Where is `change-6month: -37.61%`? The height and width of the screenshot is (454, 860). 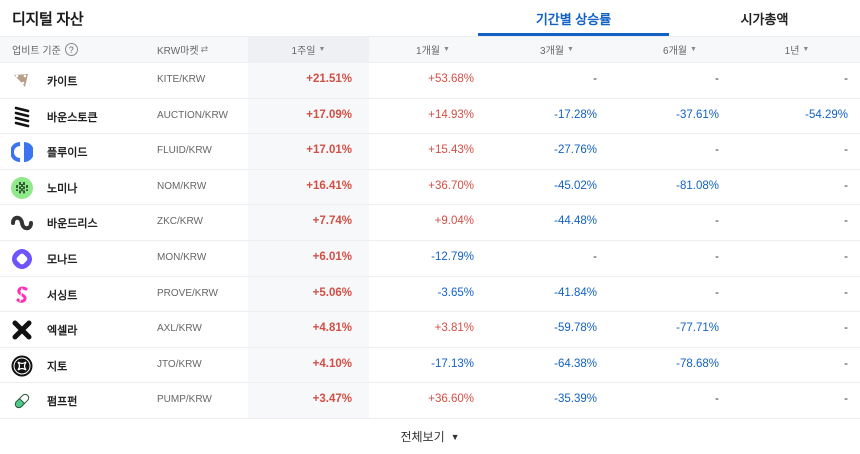
change-6month: -37.61% is located at coordinates (697, 114).